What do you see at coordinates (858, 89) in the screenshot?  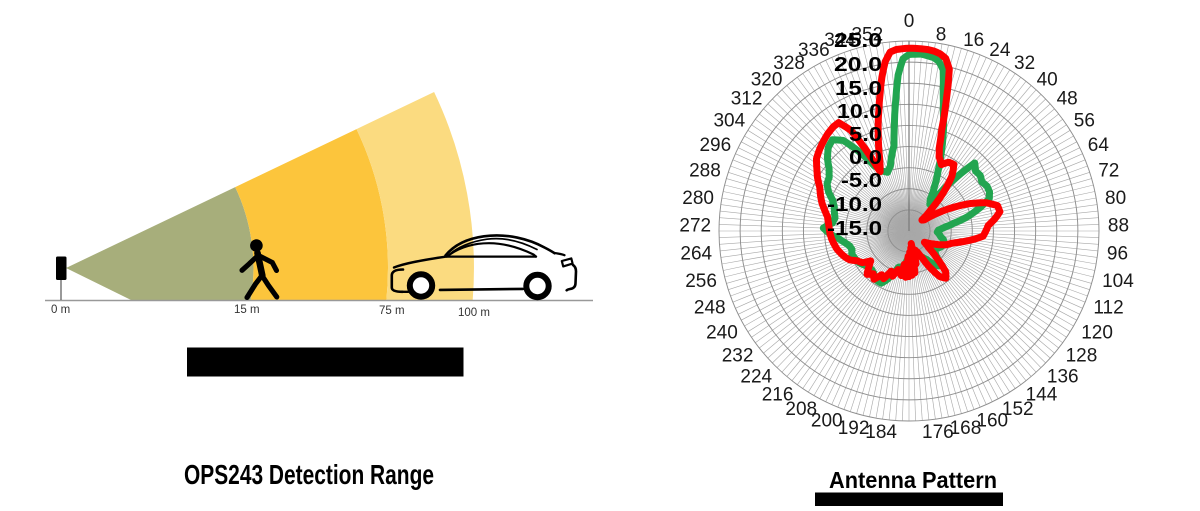 I see `svg-text: 15.0` at bounding box center [858, 89].